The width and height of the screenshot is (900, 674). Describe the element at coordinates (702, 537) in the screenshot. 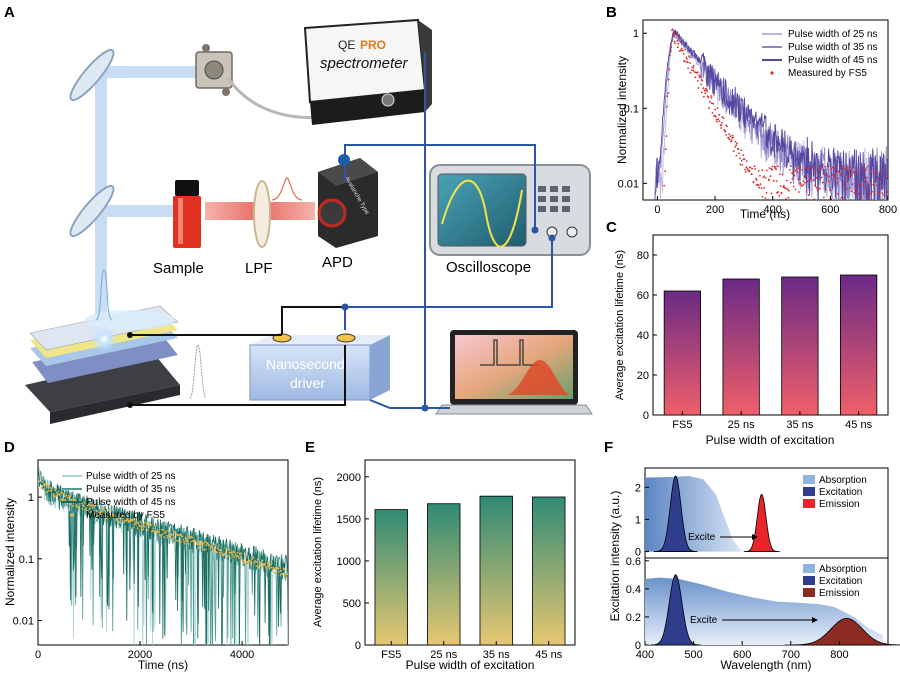

I see `chart-f-top-annotation: Excite` at that location.